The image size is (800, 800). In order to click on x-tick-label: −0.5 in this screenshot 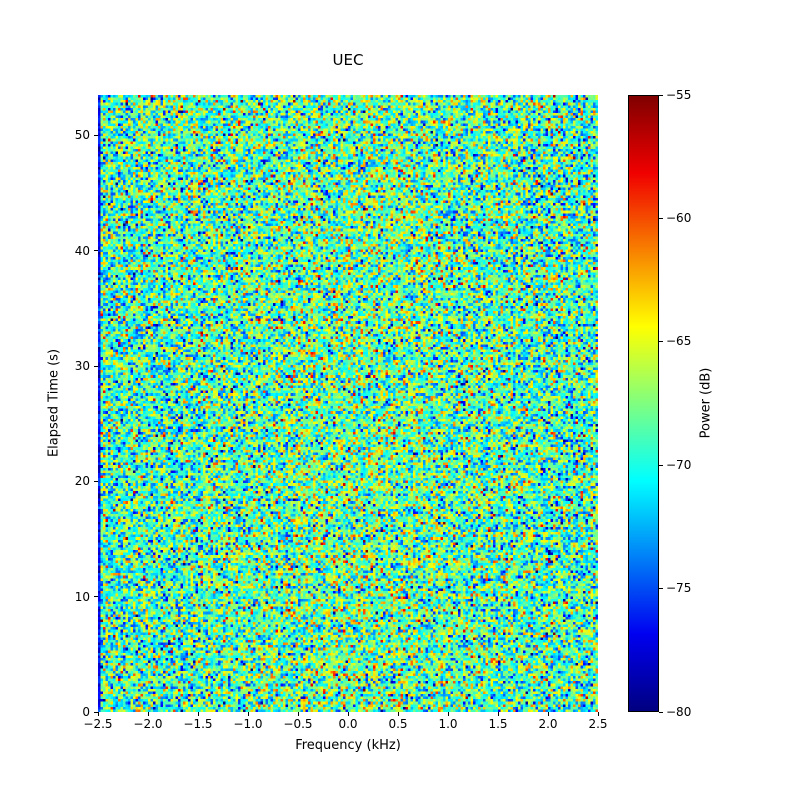, I will do `click(298, 724)`.